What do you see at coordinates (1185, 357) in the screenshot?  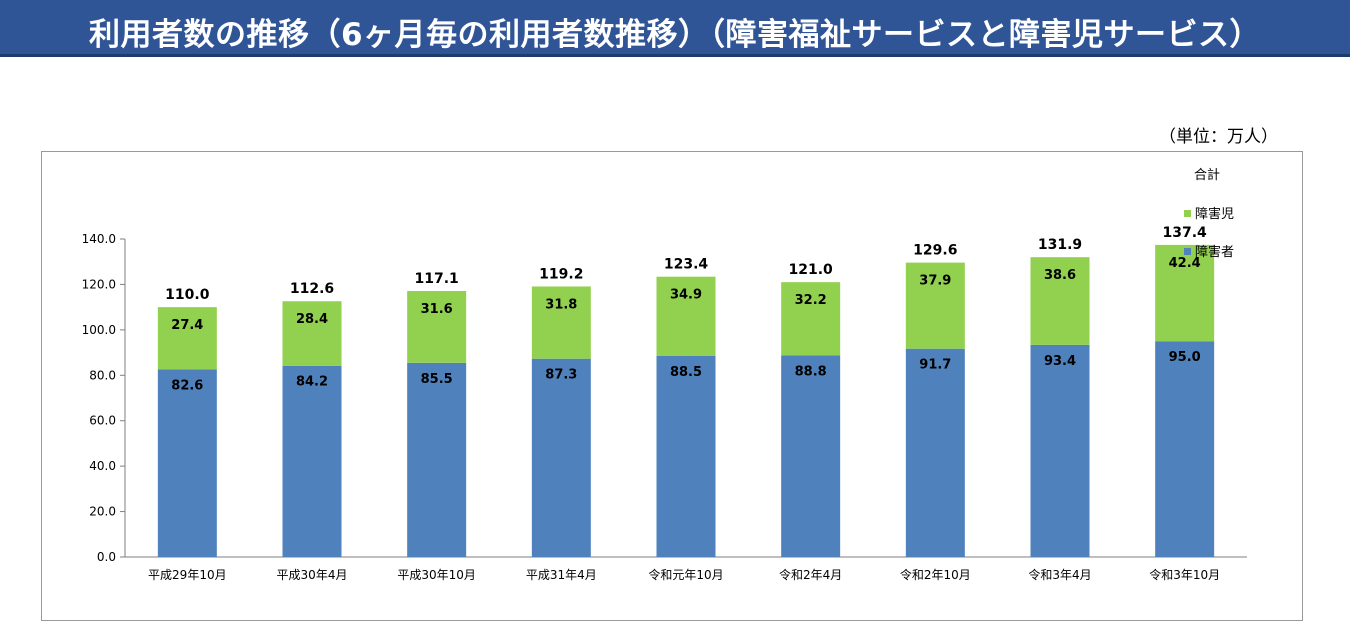 I see `data-label-adult: 95.0` at bounding box center [1185, 357].